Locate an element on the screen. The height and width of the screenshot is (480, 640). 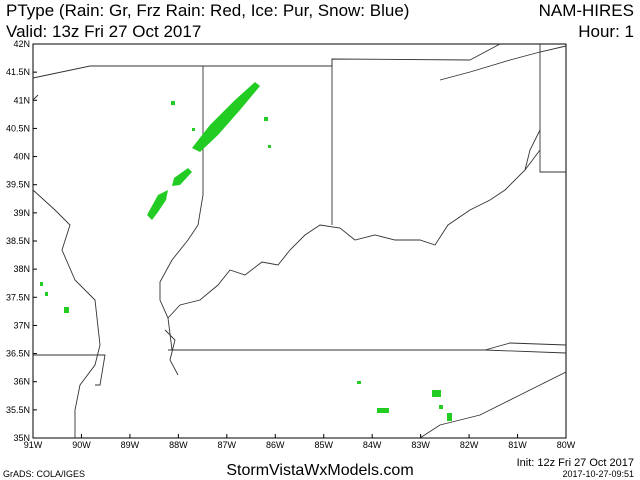
lon-label: 82W is located at coordinates (469, 445).